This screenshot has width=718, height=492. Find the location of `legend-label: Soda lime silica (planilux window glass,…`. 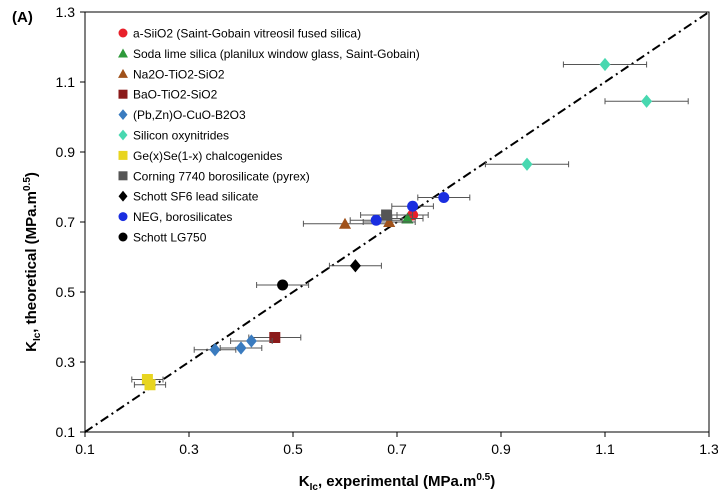

legend-label: Soda lime silica (planilux window glass,… is located at coordinates (276, 54).